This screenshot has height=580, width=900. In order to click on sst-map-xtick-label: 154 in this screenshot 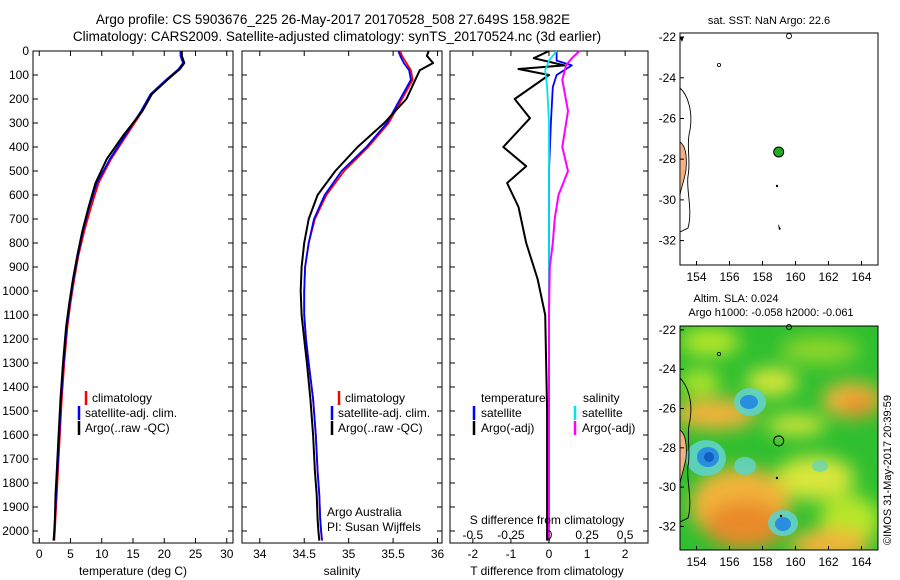, I will do `click(696, 277)`.